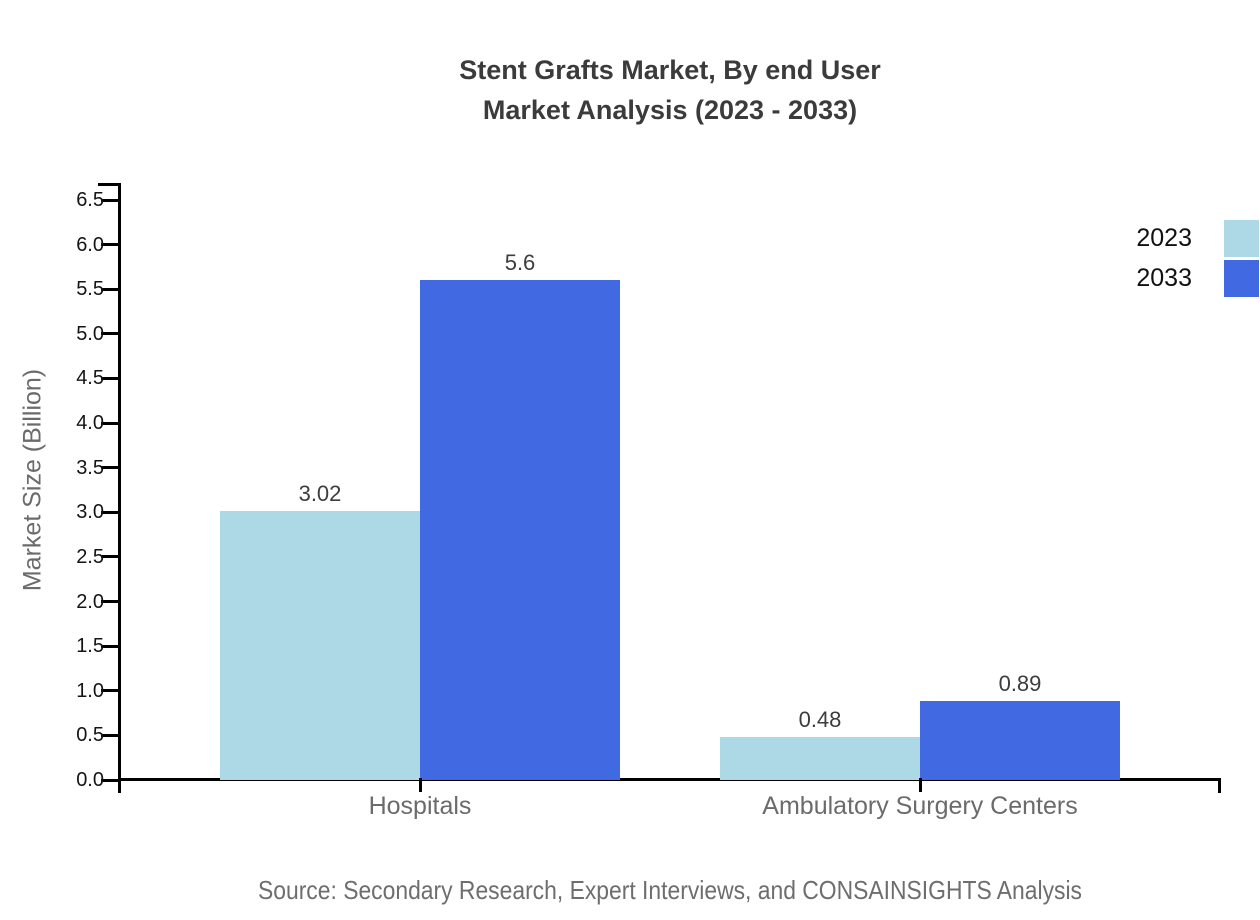 This screenshot has width=1260, height=920. What do you see at coordinates (320, 493) in the screenshot?
I see `bar-value-label: 3.02` at bounding box center [320, 493].